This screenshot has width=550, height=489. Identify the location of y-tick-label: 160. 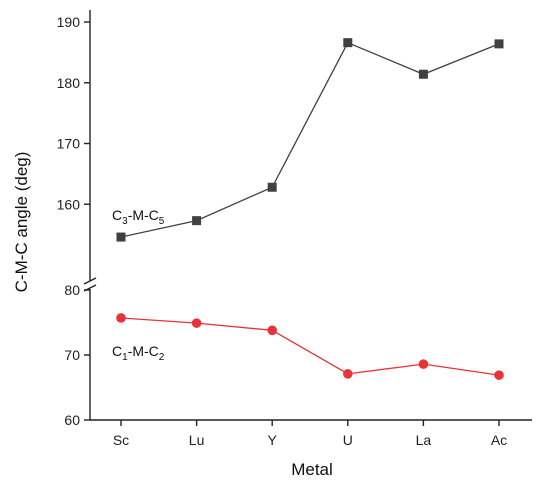
(69, 204).